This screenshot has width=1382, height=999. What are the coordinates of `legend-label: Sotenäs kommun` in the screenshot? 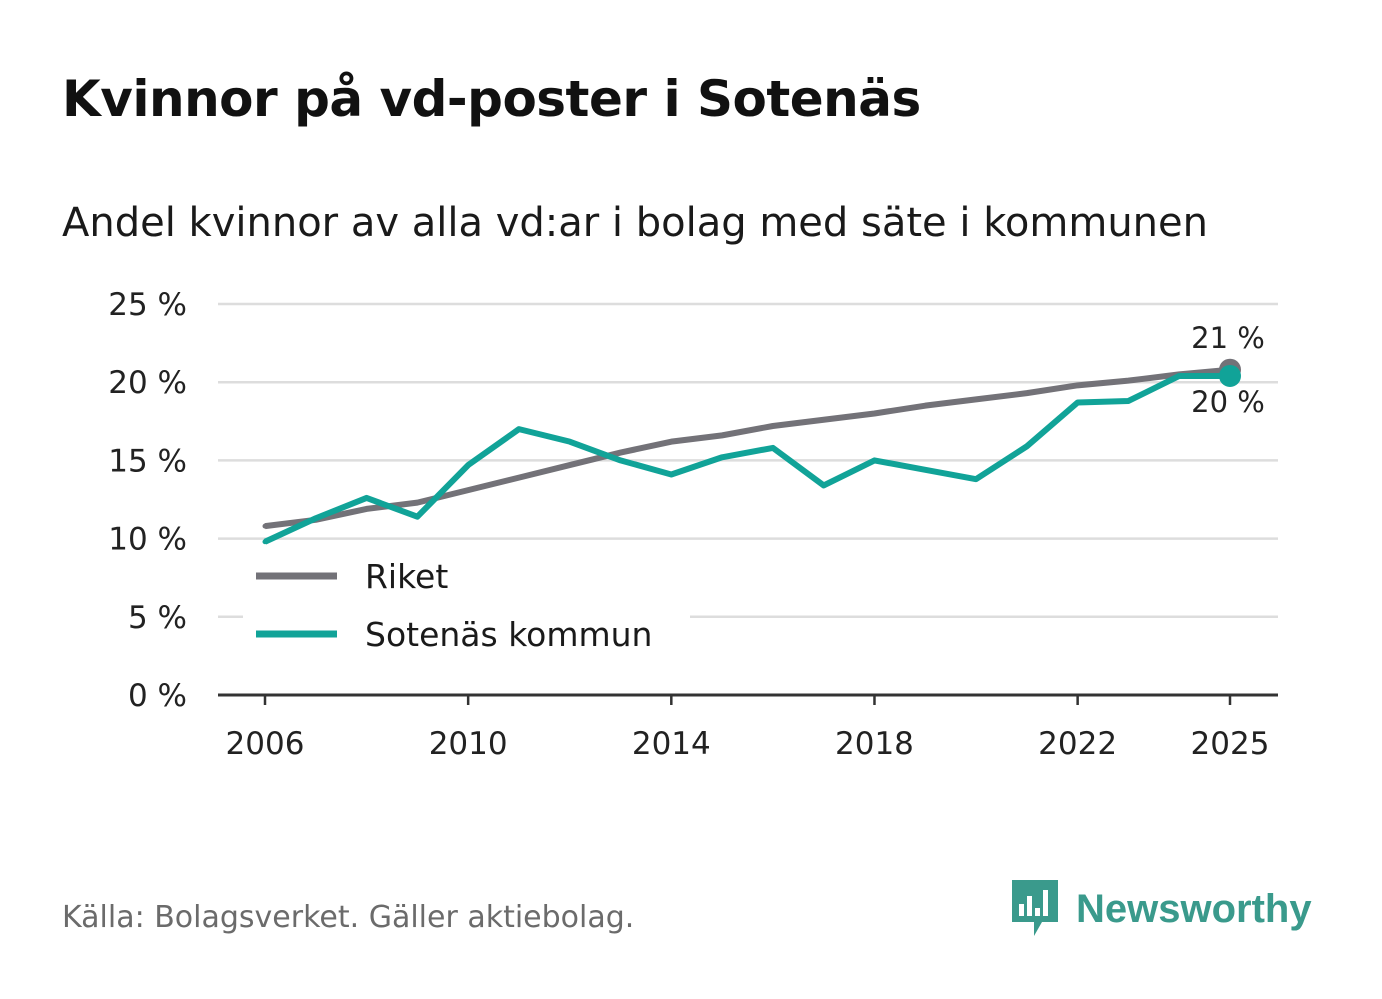 It's located at (508, 634).